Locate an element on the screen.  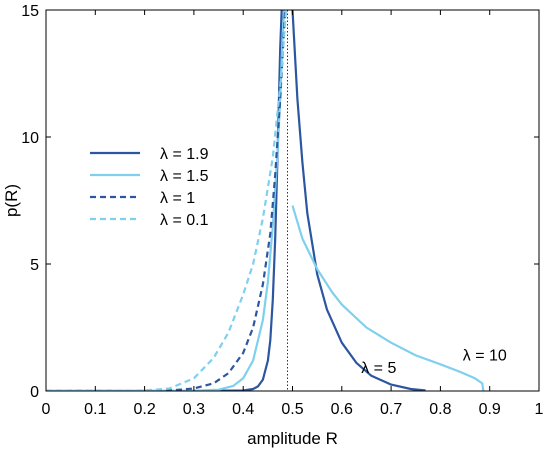
x-tick-label: 0.3 is located at coordinates (194, 409).